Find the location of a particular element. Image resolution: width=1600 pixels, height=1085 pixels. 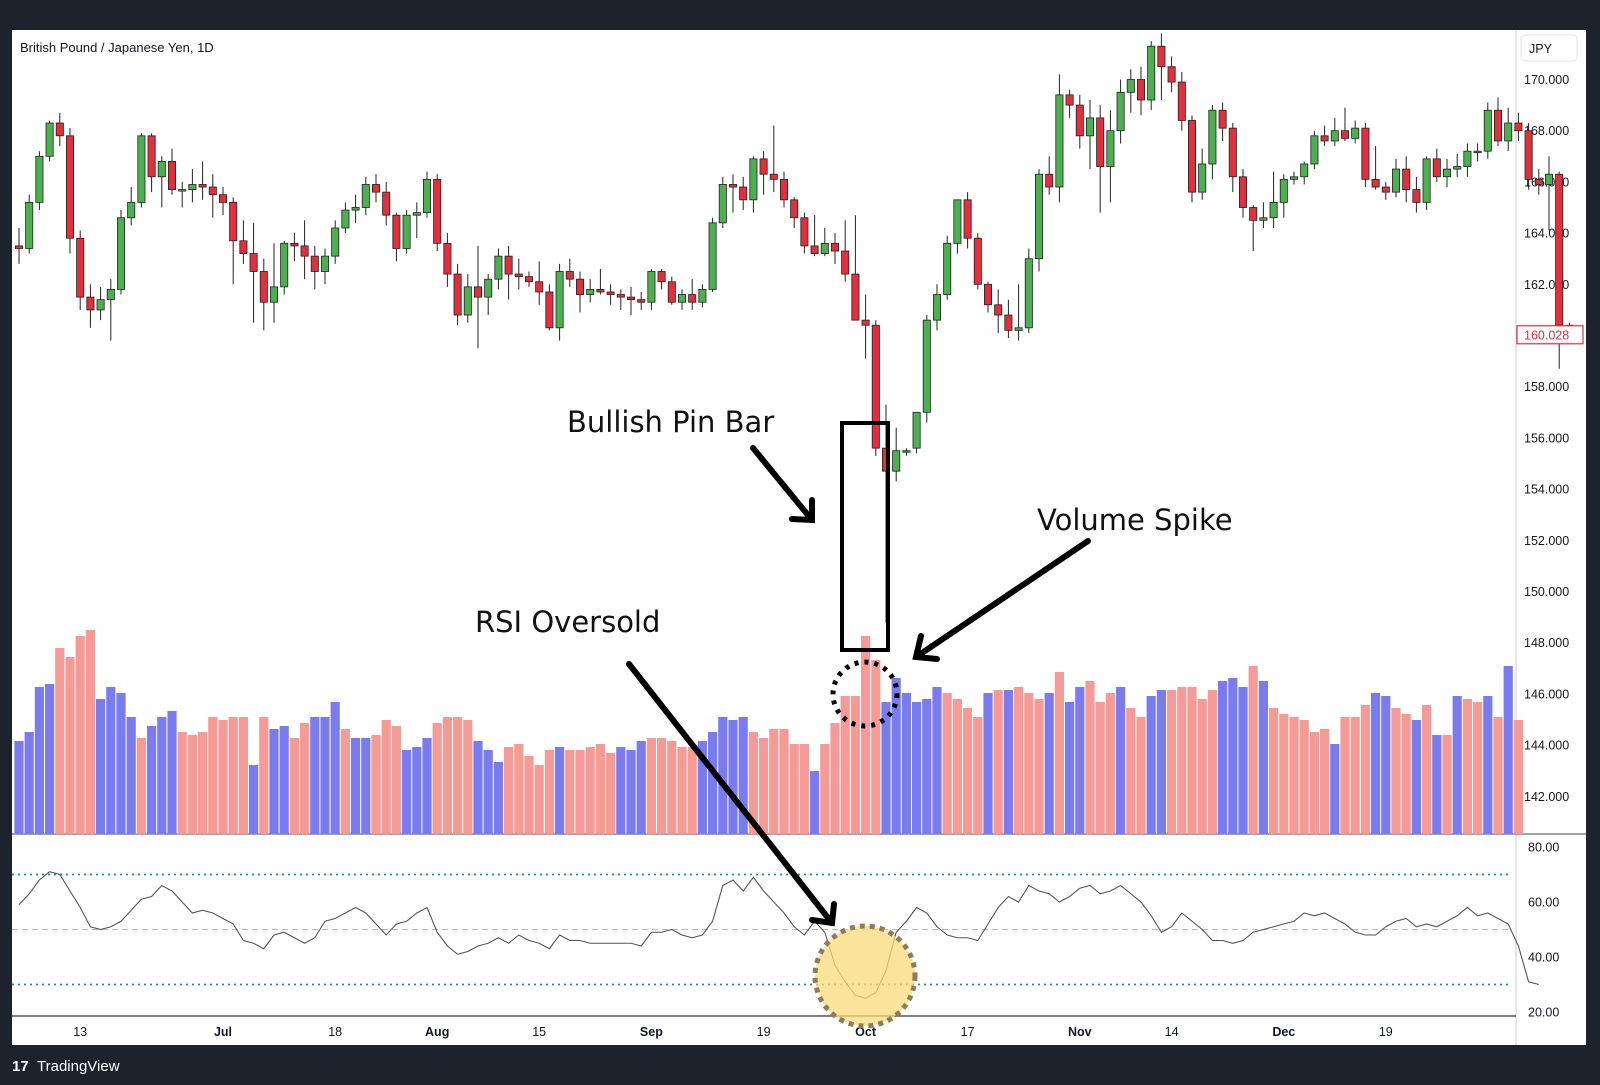

rsi-oversold-circle is located at coordinates (865, 976).